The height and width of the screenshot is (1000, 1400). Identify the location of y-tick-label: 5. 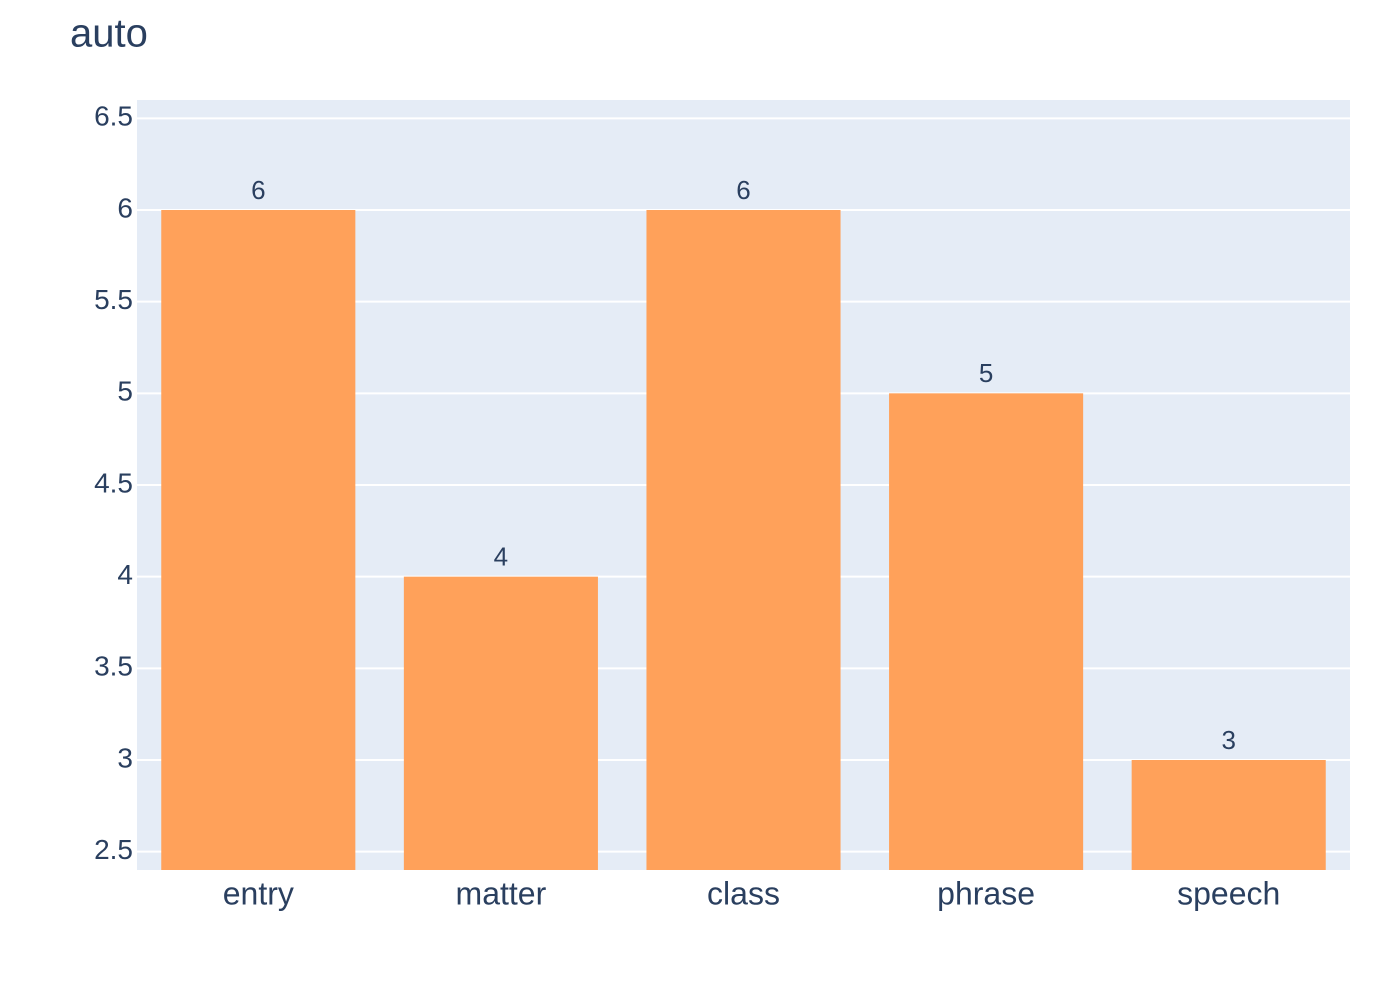
(125, 391).